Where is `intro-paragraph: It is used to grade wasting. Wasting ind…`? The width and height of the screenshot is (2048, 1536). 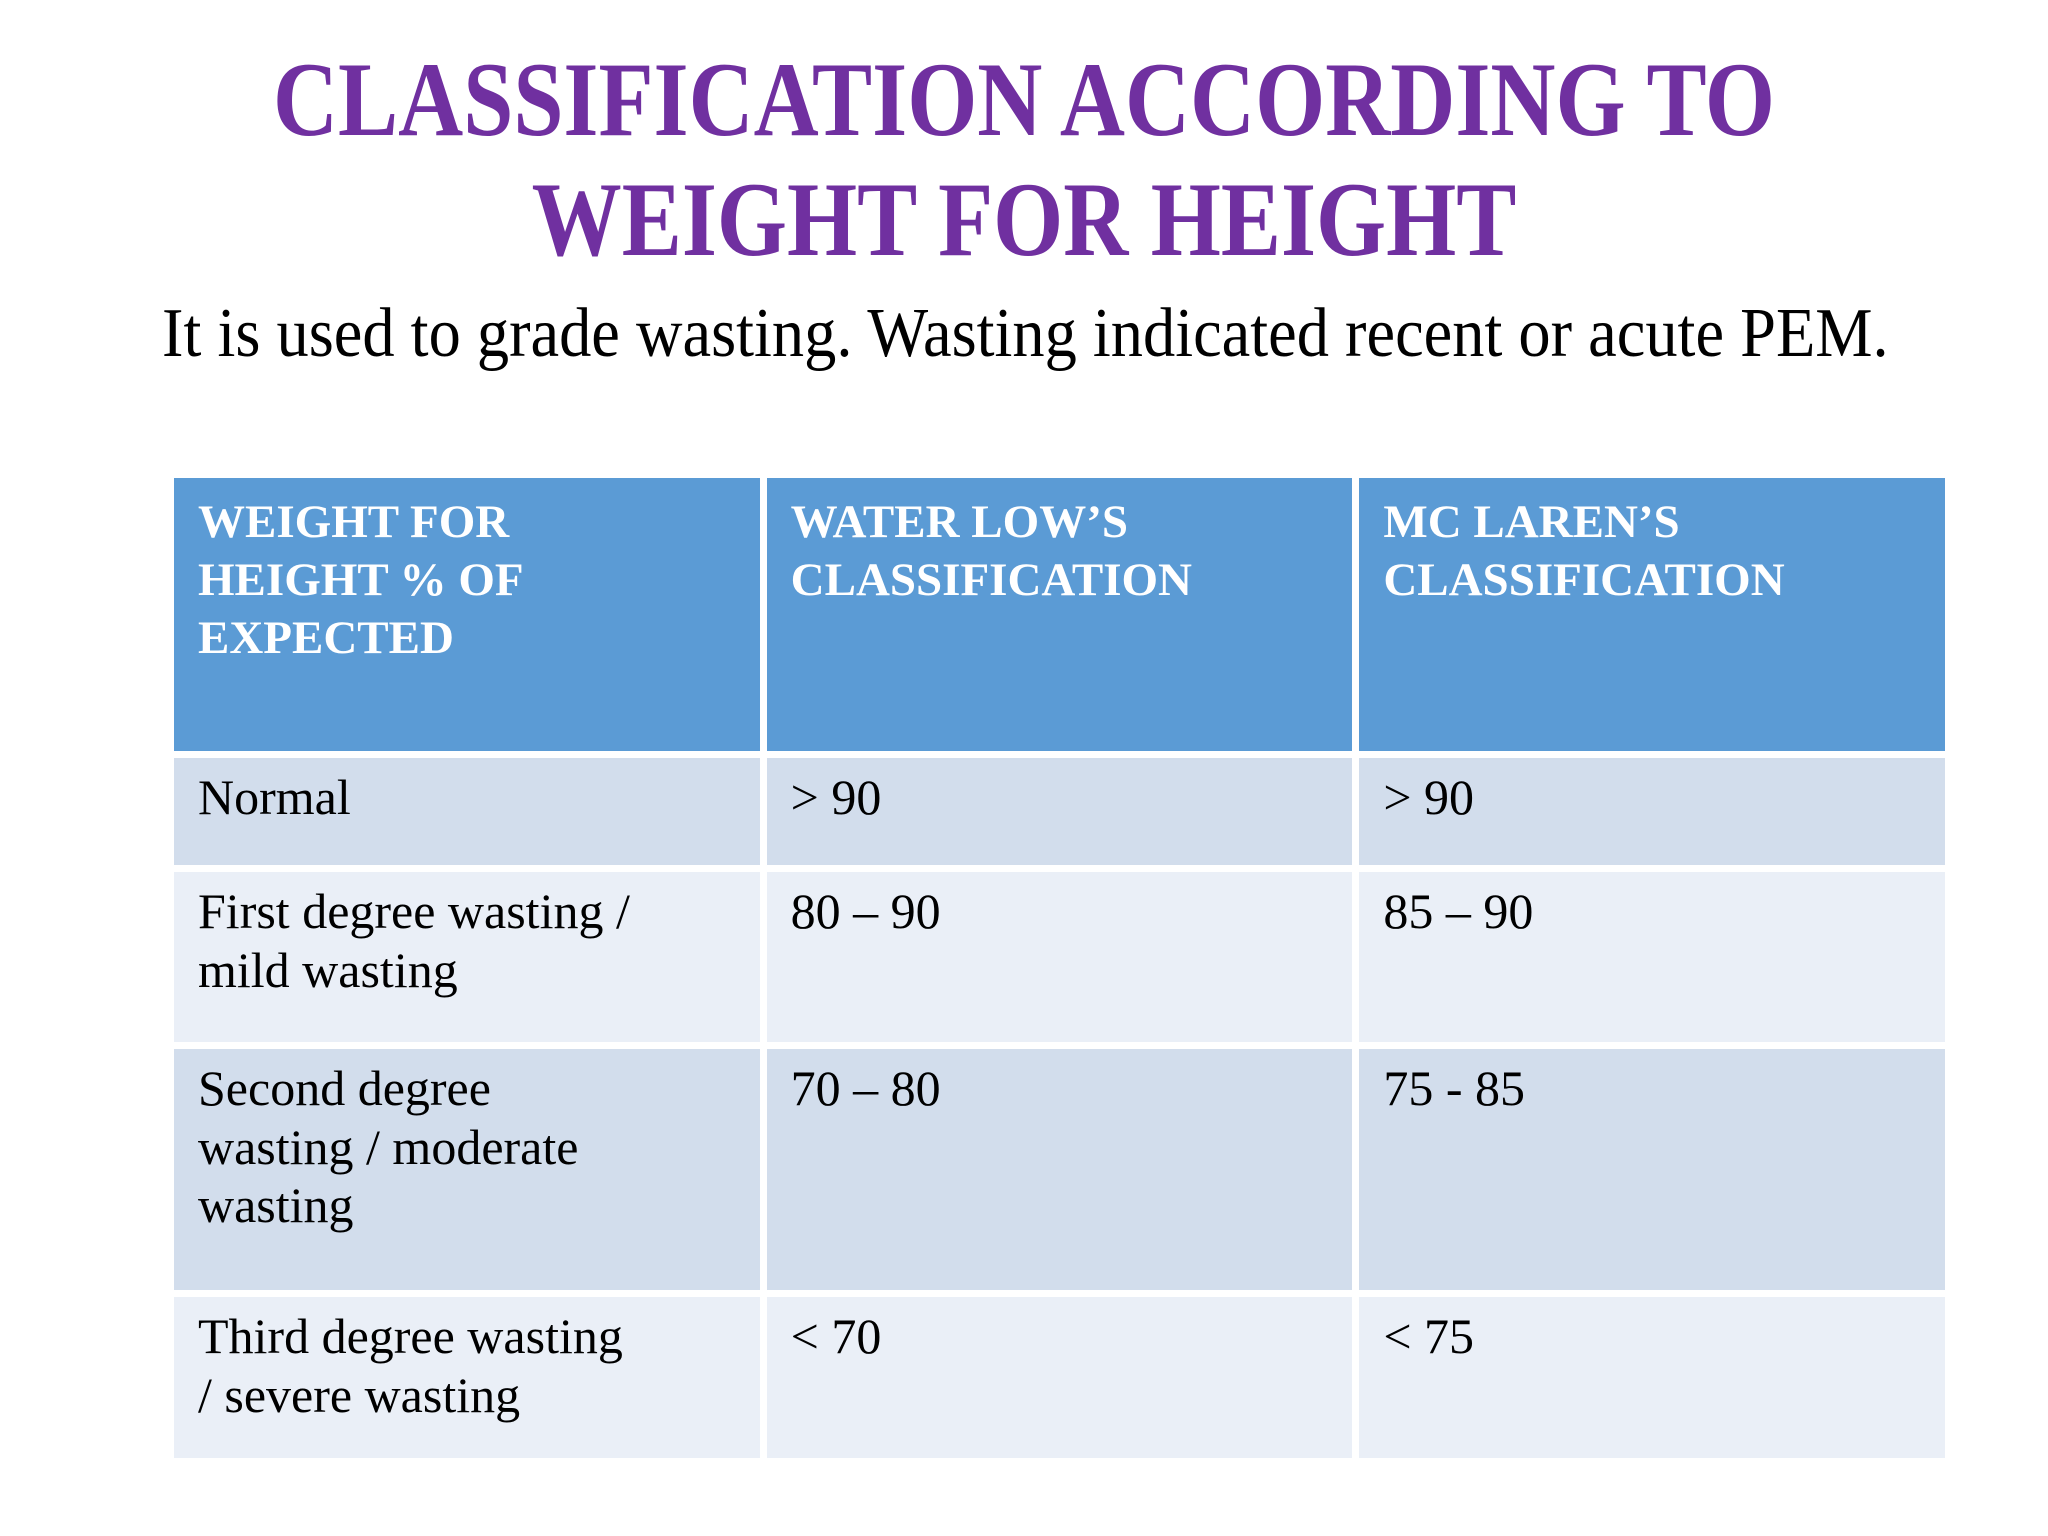 intro-paragraph: It is used to grade wasting. Wasting ind… is located at coordinates (1025, 333).